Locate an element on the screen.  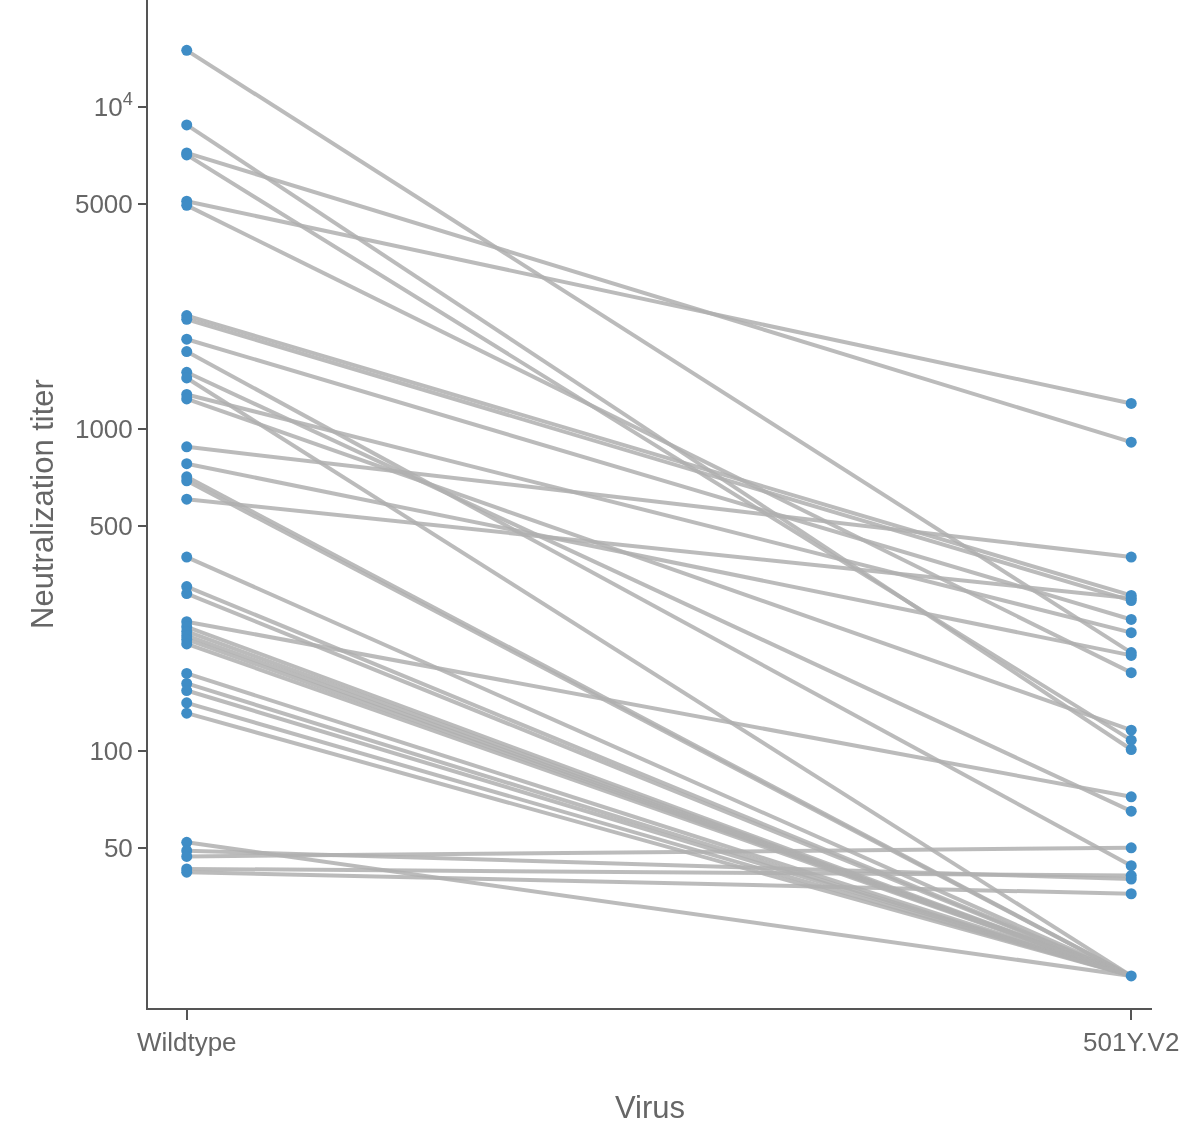
x-tick-label: 501Y.V2 is located at coordinates (1131, 1042).